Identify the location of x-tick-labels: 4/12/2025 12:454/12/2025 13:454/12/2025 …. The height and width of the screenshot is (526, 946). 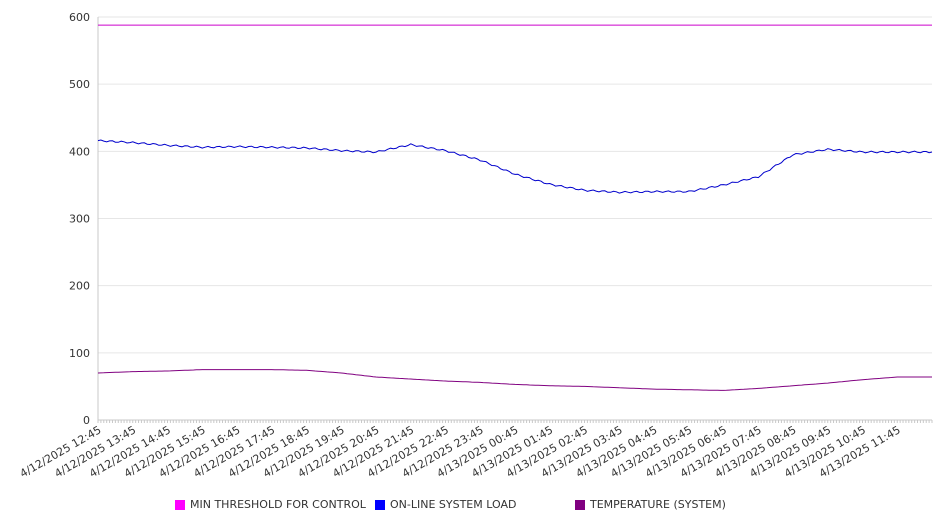
(460, 451).